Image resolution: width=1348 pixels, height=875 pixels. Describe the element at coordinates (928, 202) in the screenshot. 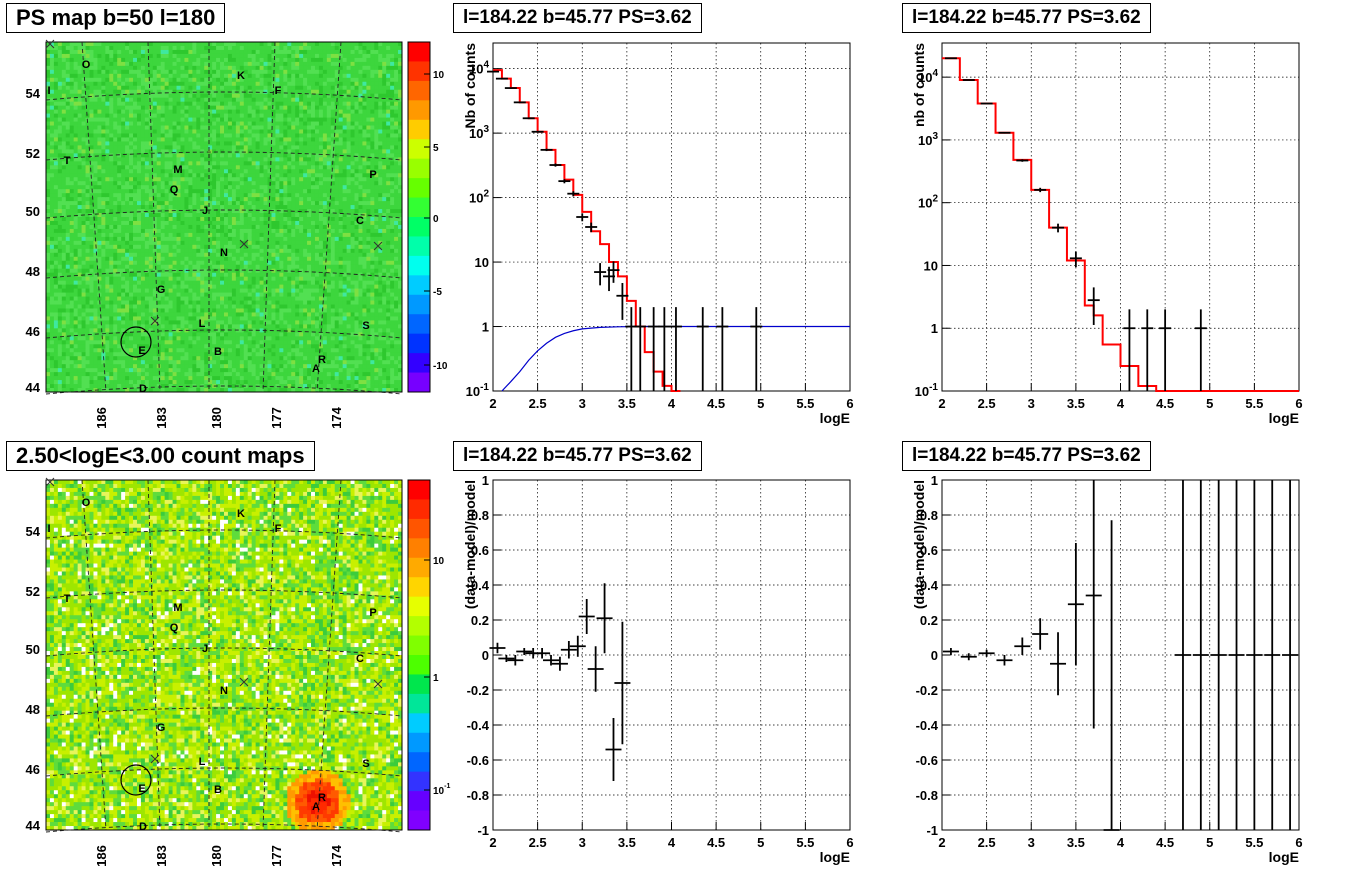

I see `y-tick-label: 10²` at that location.